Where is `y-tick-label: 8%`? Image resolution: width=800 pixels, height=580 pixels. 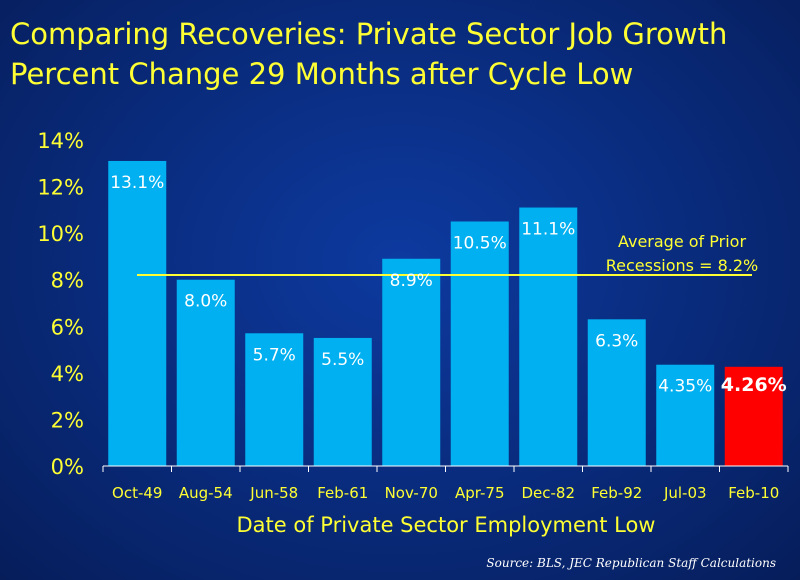
y-tick-label: 8% is located at coordinates (67, 281).